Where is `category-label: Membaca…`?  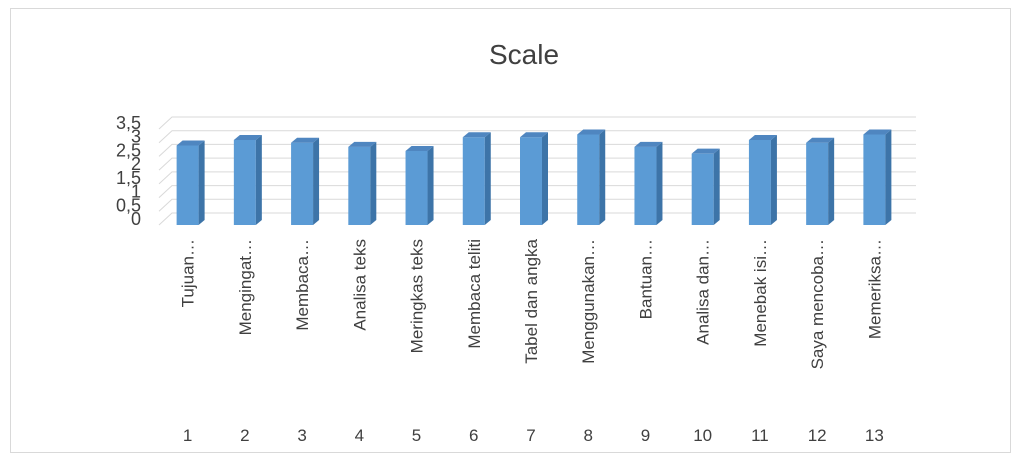
category-label: Membaca… is located at coordinates (302, 285).